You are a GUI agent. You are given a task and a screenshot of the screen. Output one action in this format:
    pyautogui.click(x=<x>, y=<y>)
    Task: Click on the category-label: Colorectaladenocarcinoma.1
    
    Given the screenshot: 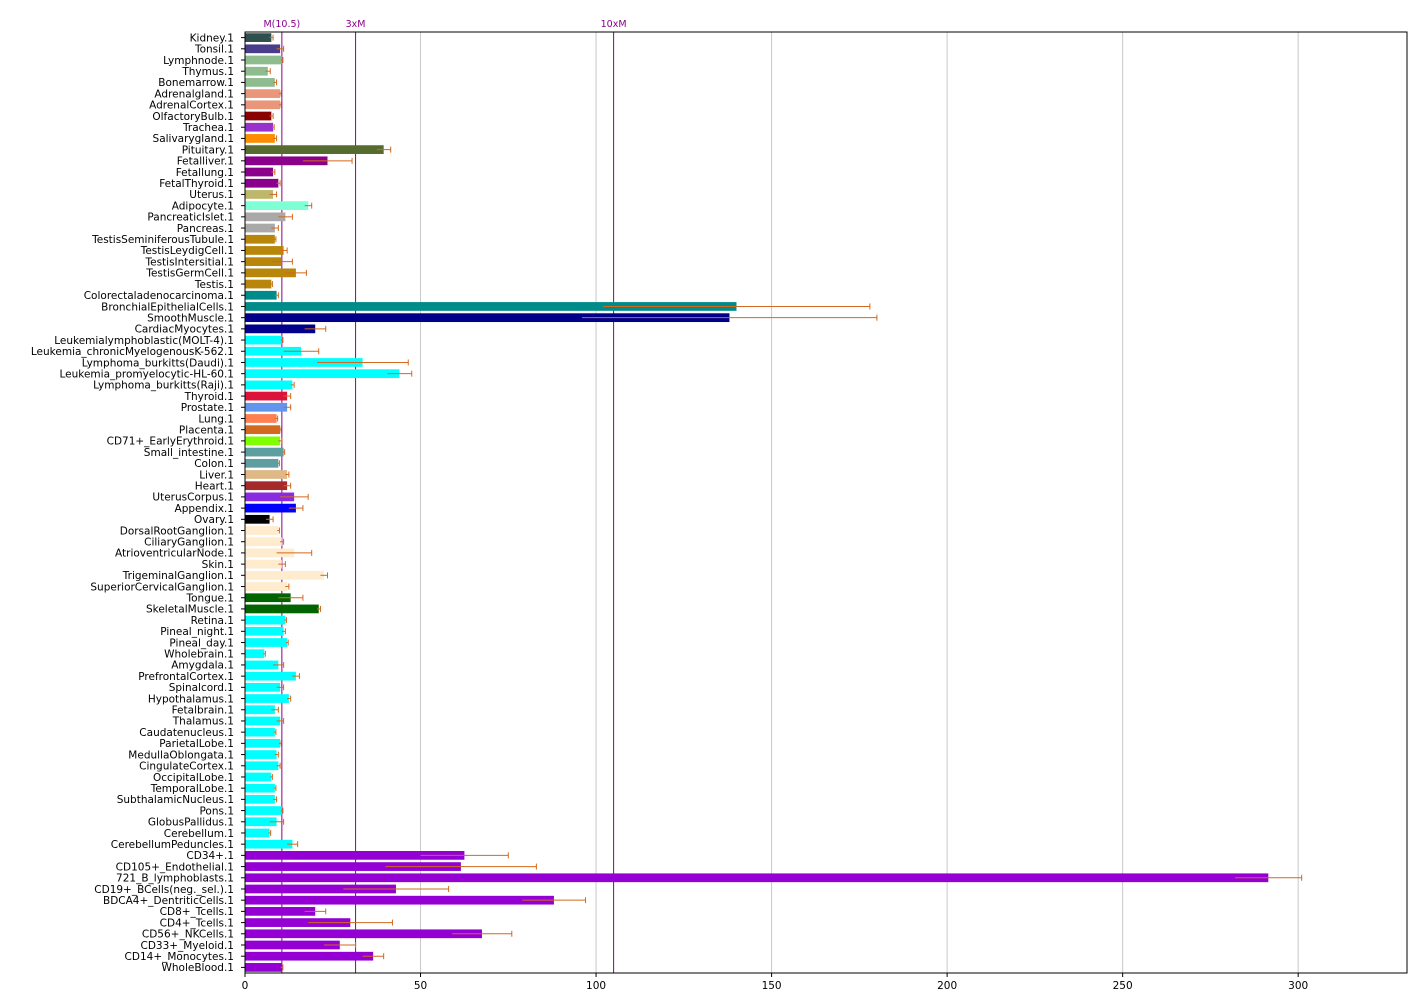 What is the action you would take?
    pyautogui.click(x=159, y=296)
    